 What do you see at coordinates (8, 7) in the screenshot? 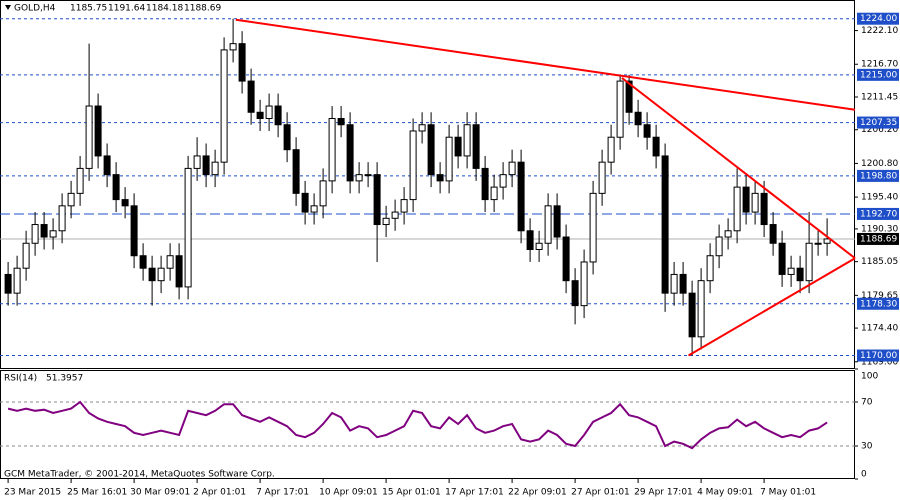
I see `menu-triangle` at bounding box center [8, 7].